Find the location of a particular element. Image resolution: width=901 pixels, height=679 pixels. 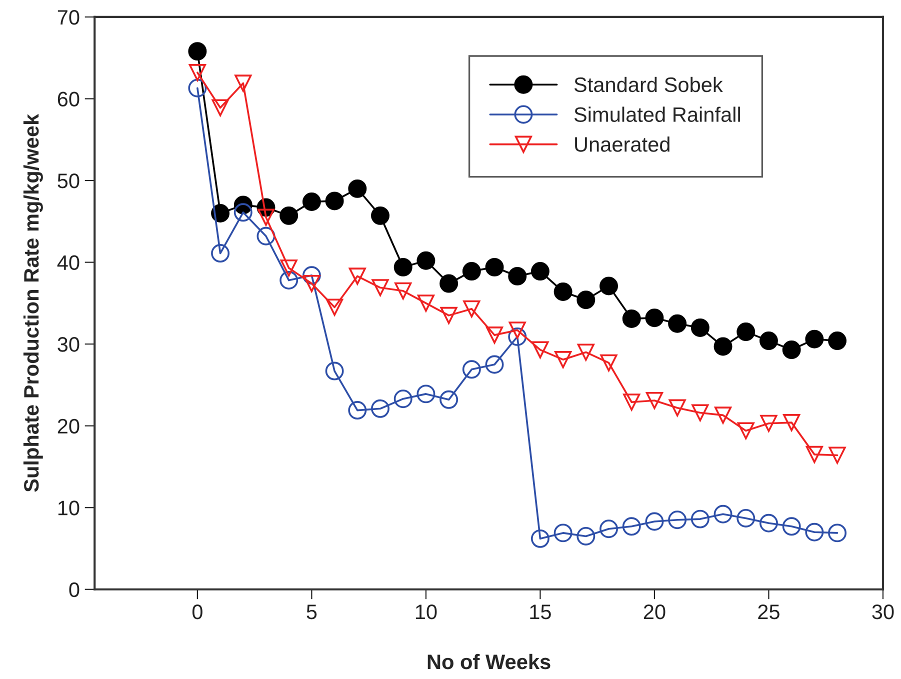

x-tick-label: 10 is located at coordinates (426, 612).